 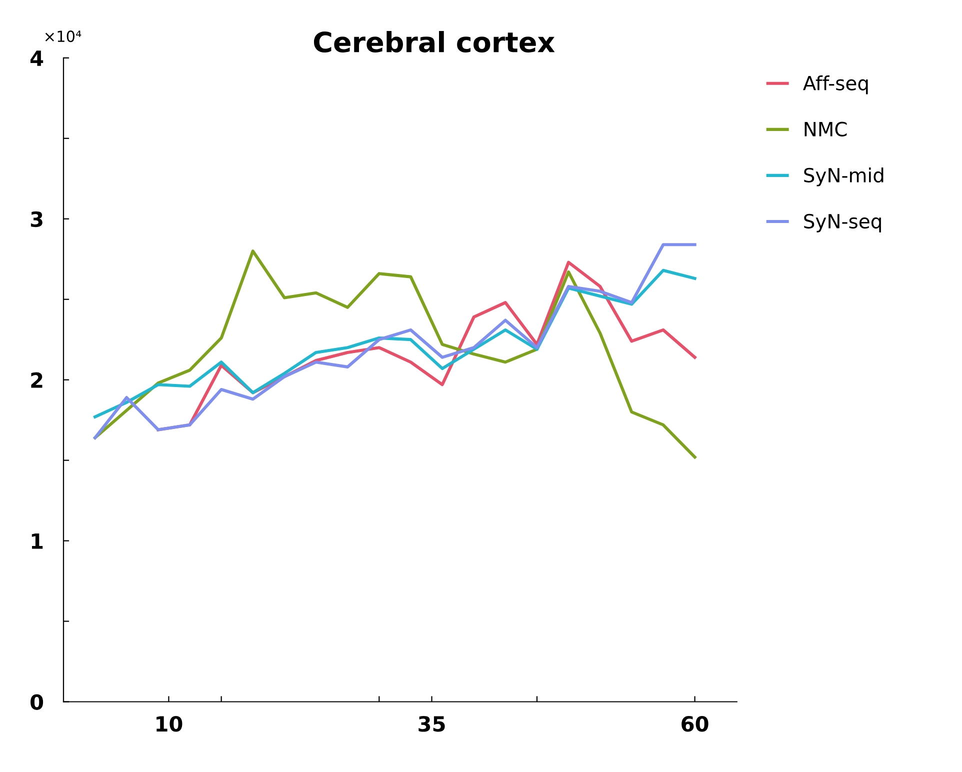 What do you see at coordinates (825, 129) in the screenshot?
I see `legend-label: NMC` at bounding box center [825, 129].